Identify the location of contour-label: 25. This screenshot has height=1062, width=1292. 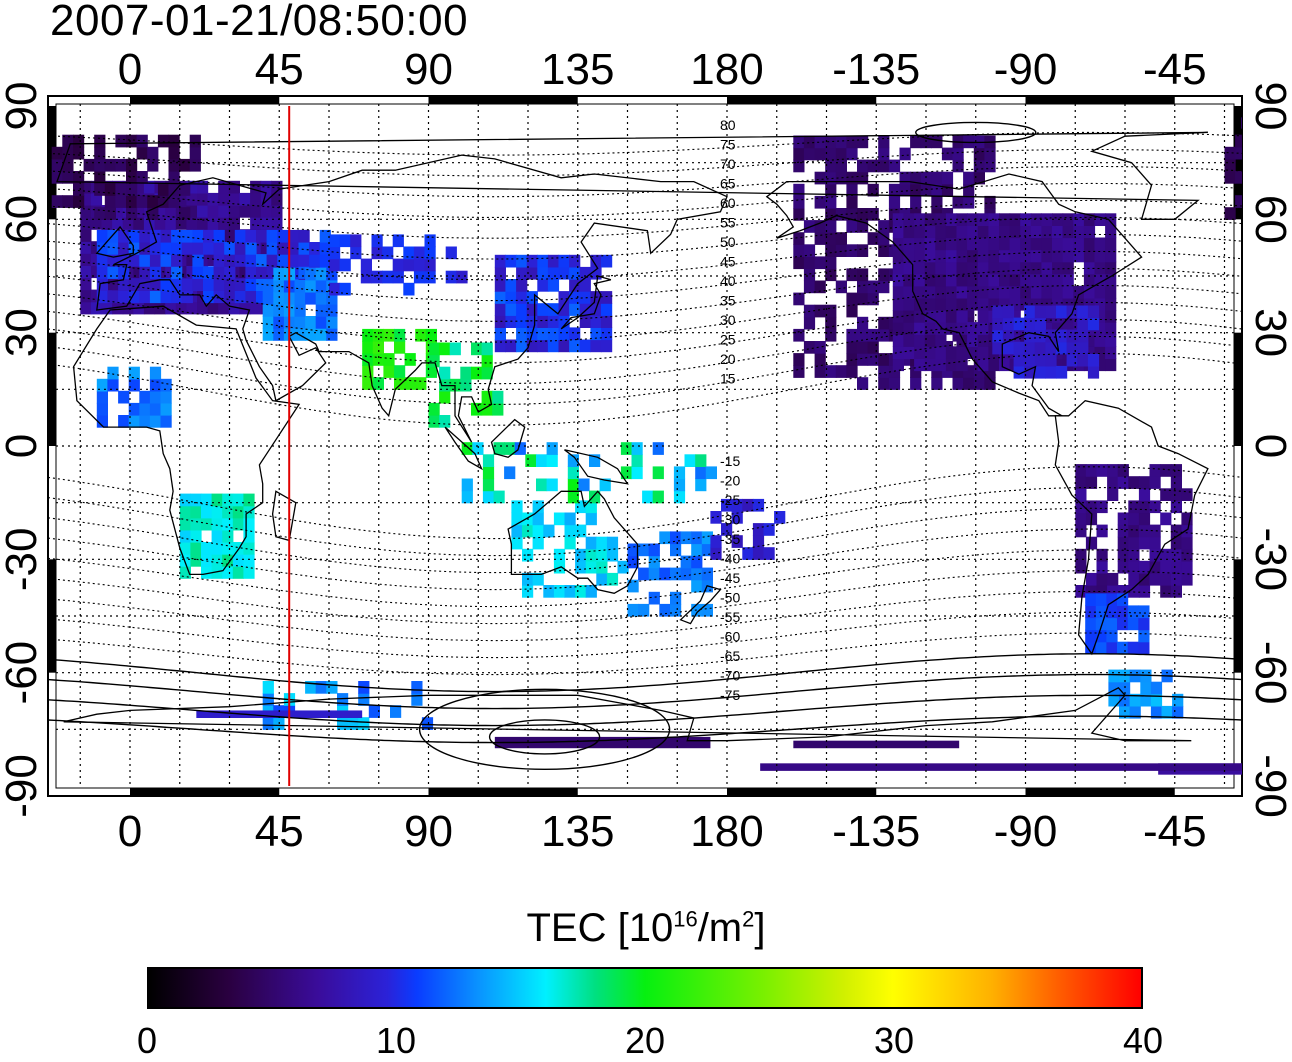
(728, 340).